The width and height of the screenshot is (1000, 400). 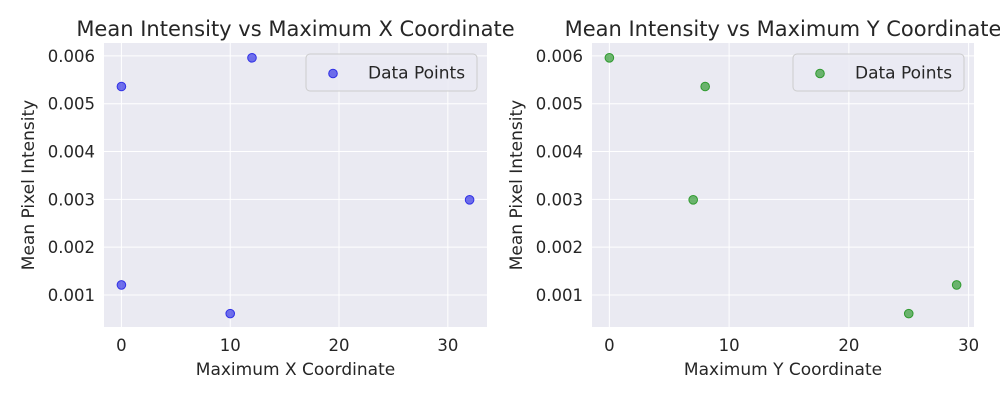 I want to click on chart-1-y-tick-label: 0.006, so click(x=71, y=56).